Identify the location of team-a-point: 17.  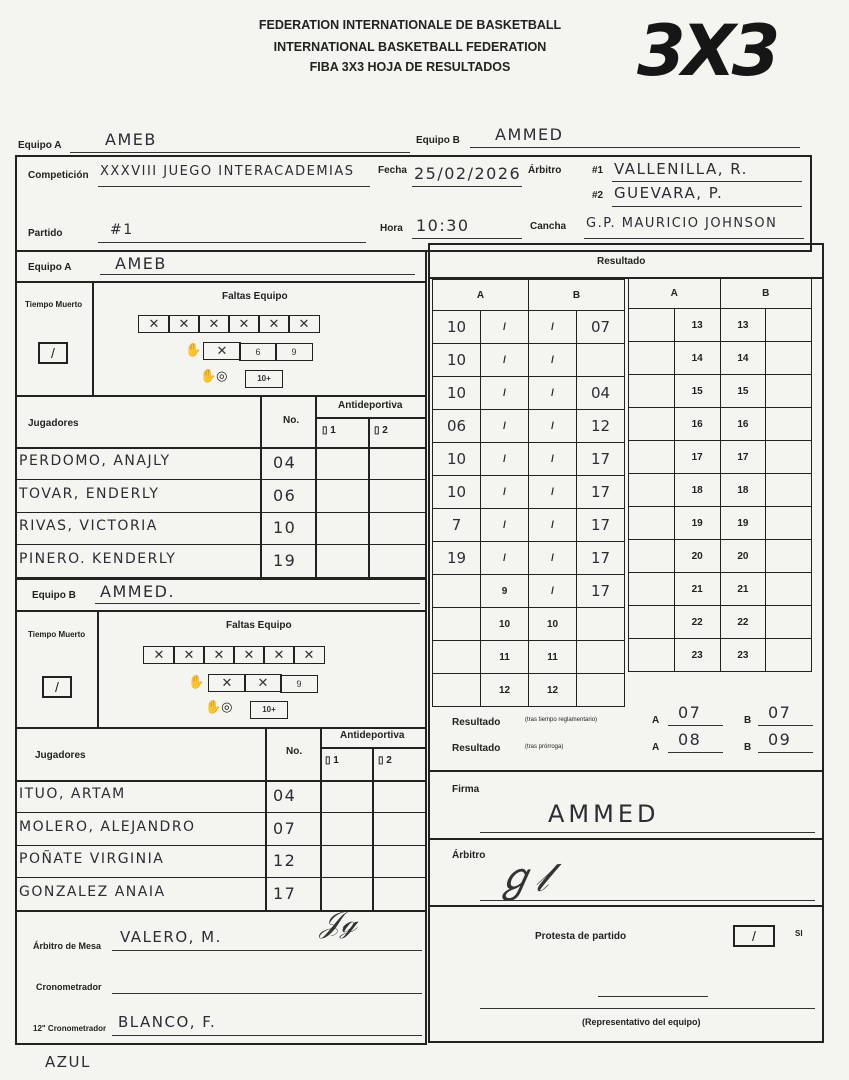
(697, 457).